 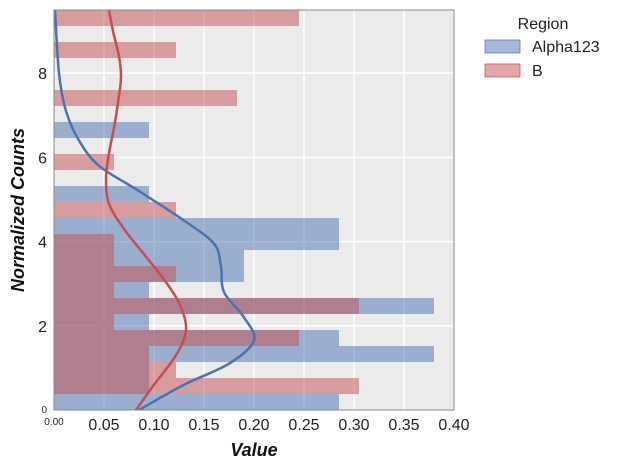 What do you see at coordinates (453, 425) in the screenshot?
I see `x-tick-label: 0.40` at bounding box center [453, 425].